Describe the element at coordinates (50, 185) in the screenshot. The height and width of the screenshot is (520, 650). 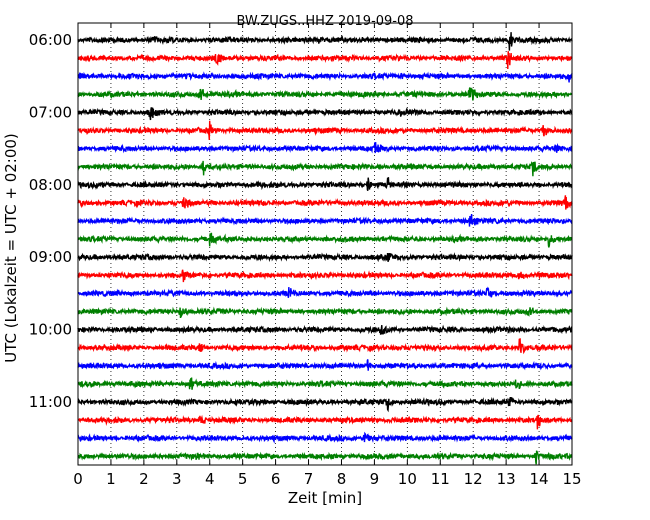
I see `y-tick-label: 08:00` at that location.